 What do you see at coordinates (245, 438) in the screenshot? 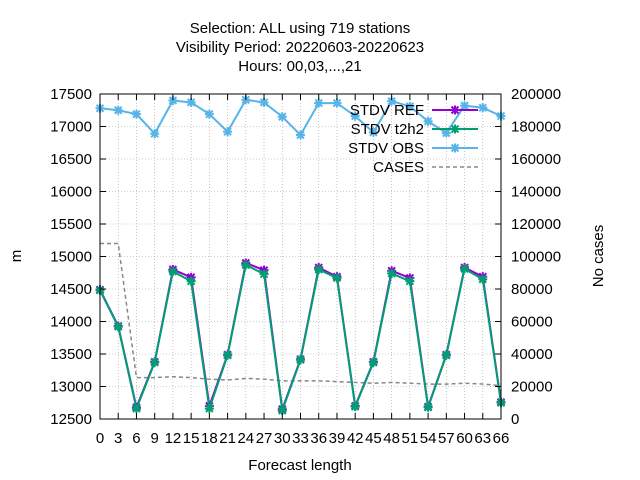
I see `x-tick-label: 24` at bounding box center [245, 438].